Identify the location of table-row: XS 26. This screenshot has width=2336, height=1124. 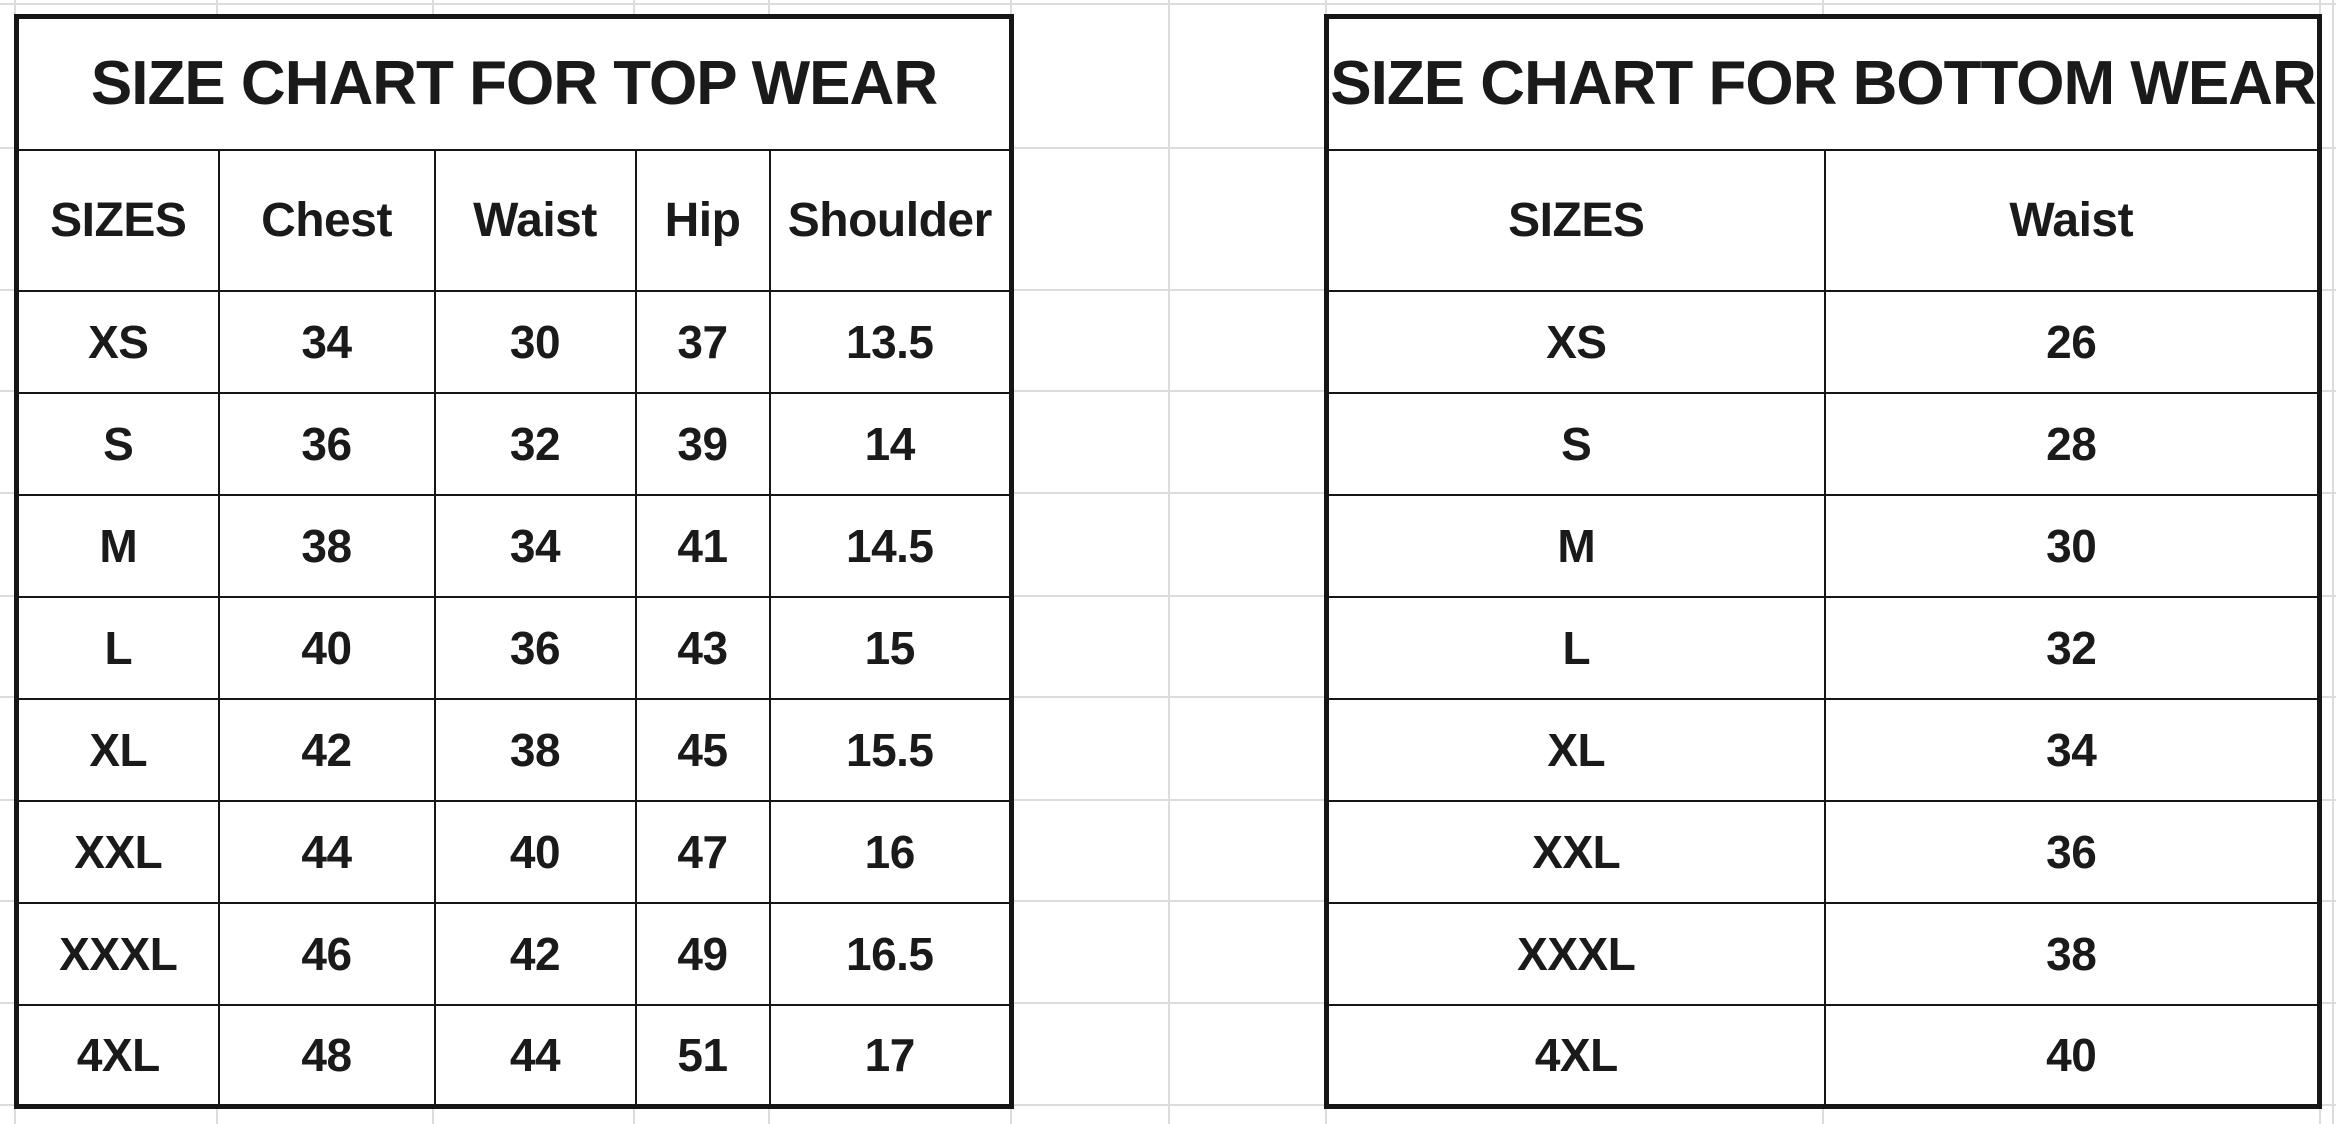
(1823, 341).